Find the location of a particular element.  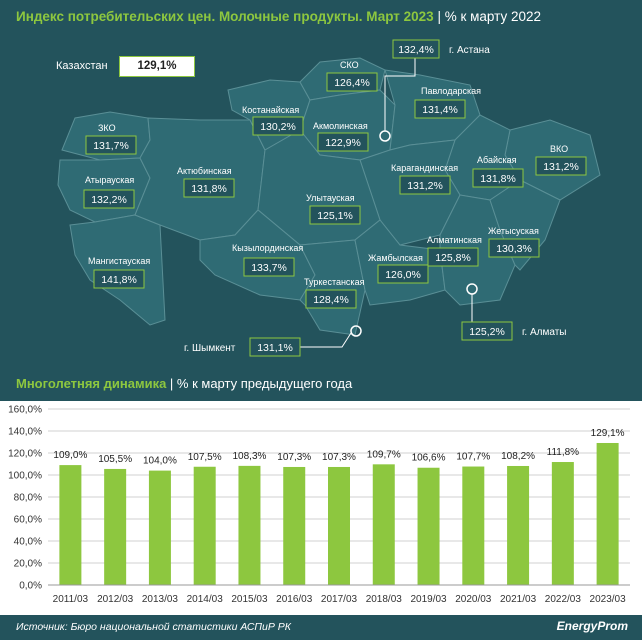

city-name: г. Астана is located at coordinates (469, 50).